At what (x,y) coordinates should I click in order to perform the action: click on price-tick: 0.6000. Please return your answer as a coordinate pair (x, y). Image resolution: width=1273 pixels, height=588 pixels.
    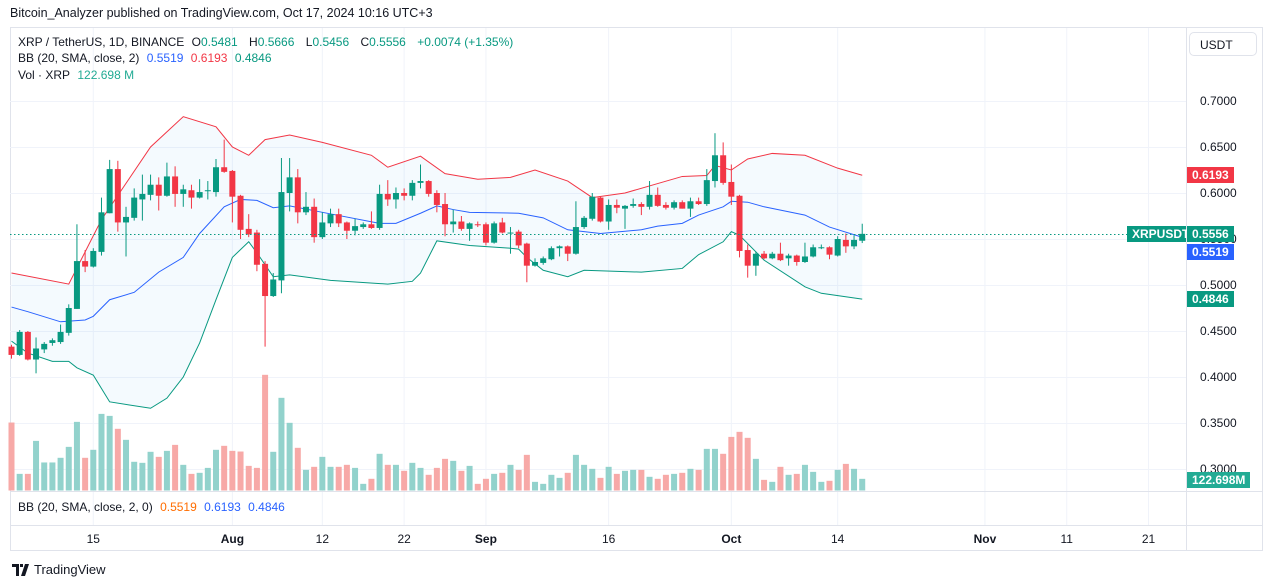
    Looking at the image, I should click on (1218, 193).